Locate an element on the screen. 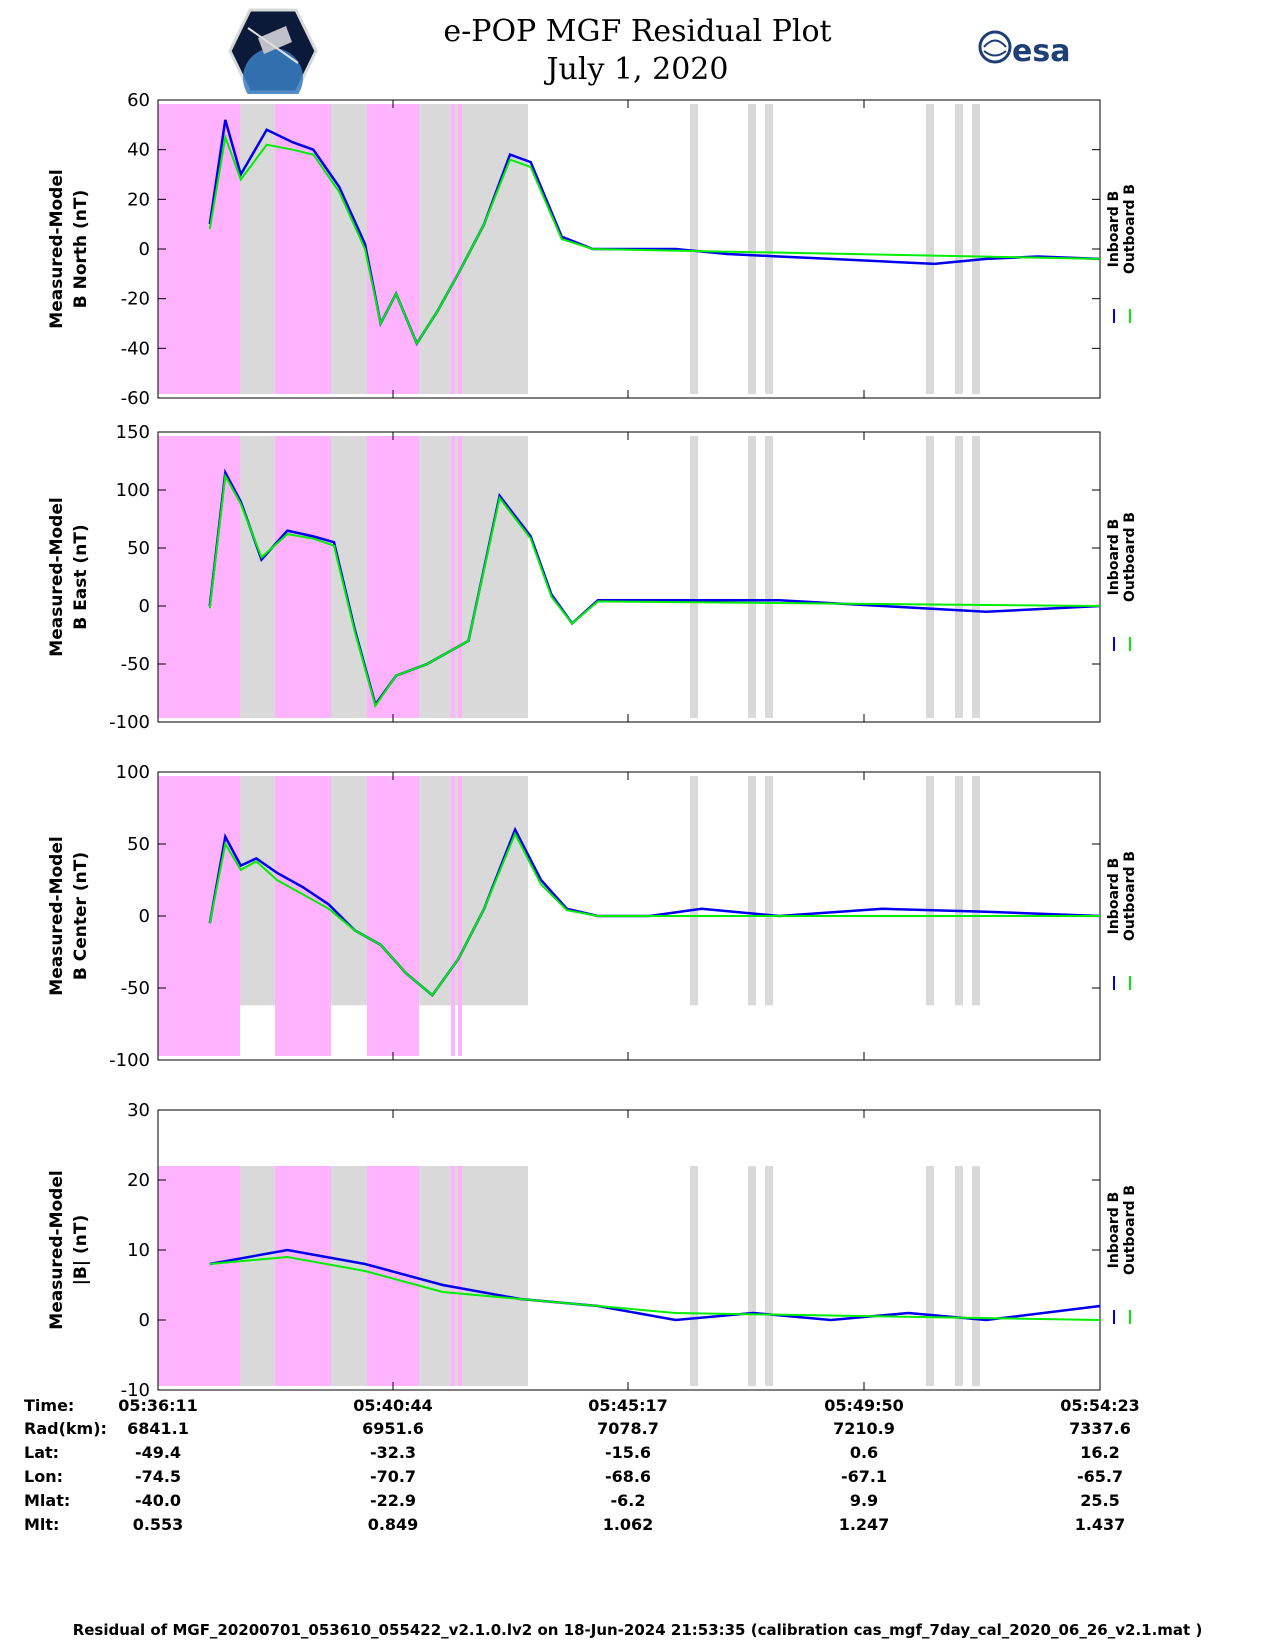 This screenshot has width=1275, height=1650. table-cell: 25.5 is located at coordinates (1100, 1500).